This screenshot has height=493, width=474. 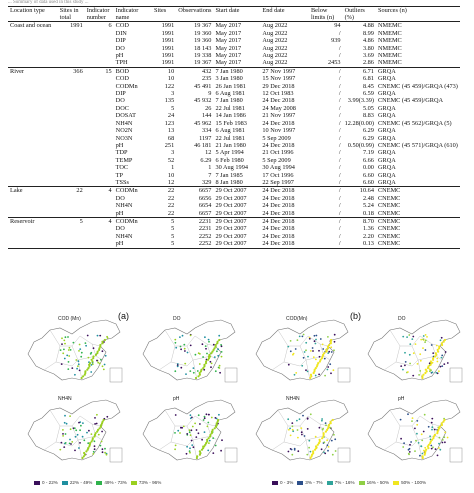 I want to click on cell-location: Lake, so click(x=33, y=190).